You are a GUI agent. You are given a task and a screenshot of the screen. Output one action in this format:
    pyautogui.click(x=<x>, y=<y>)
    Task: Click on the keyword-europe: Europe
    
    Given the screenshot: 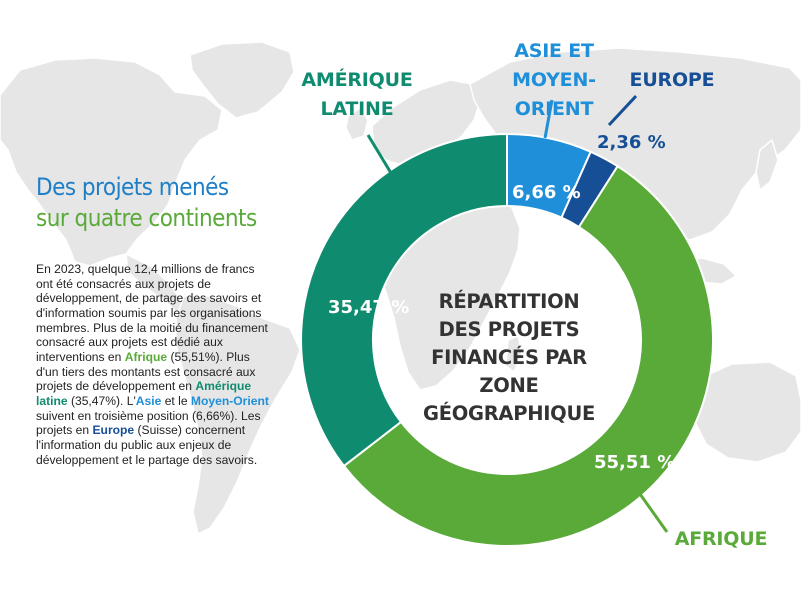 What is the action you would take?
    pyautogui.click(x=113, y=430)
    